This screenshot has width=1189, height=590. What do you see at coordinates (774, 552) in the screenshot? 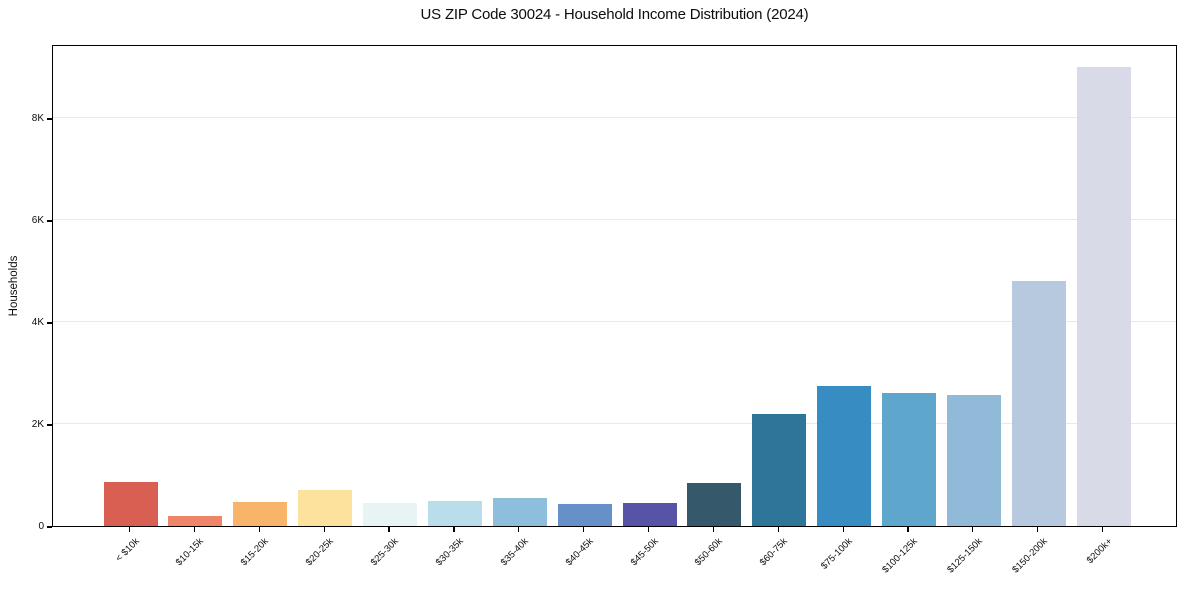
I see `x-tick-label: $60-75k` at bounding box center [774, 552].